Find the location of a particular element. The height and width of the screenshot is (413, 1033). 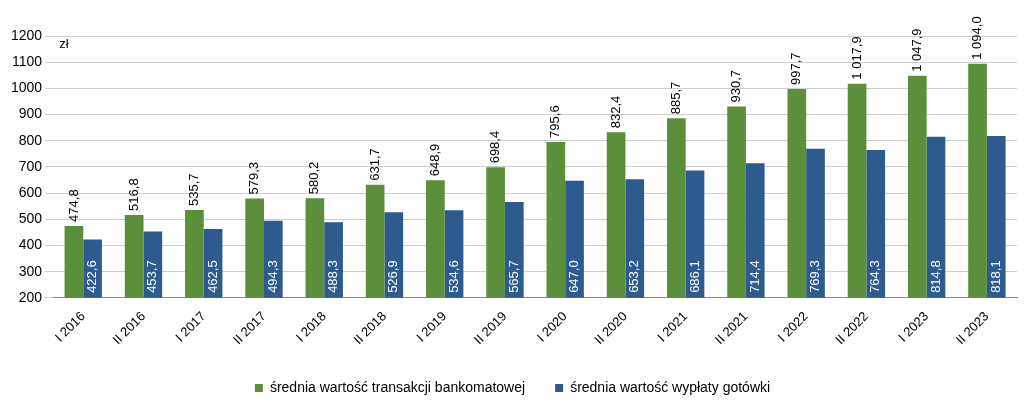

data-label: 631,7 is located at coordinates (374, 164).